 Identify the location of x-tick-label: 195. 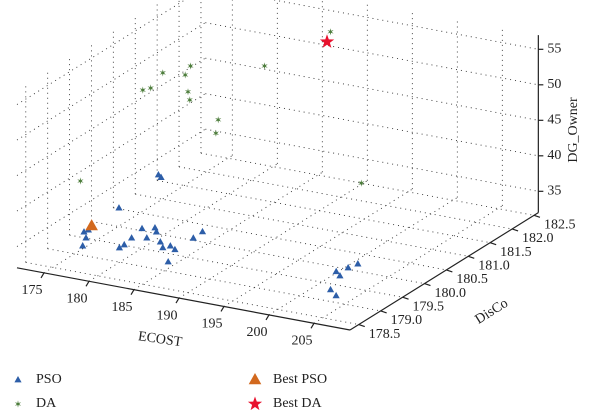
(212, 324).